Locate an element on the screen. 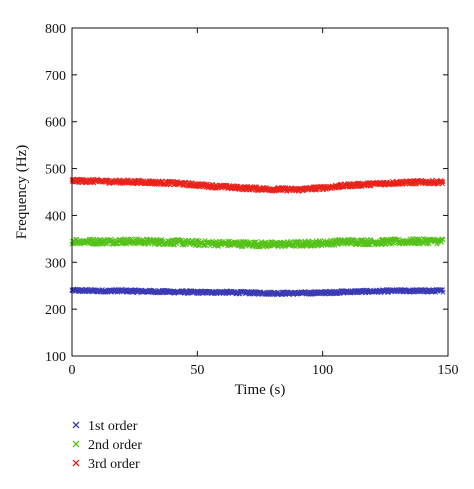  legend-label: 1st order is located at coordinates (113, 426).